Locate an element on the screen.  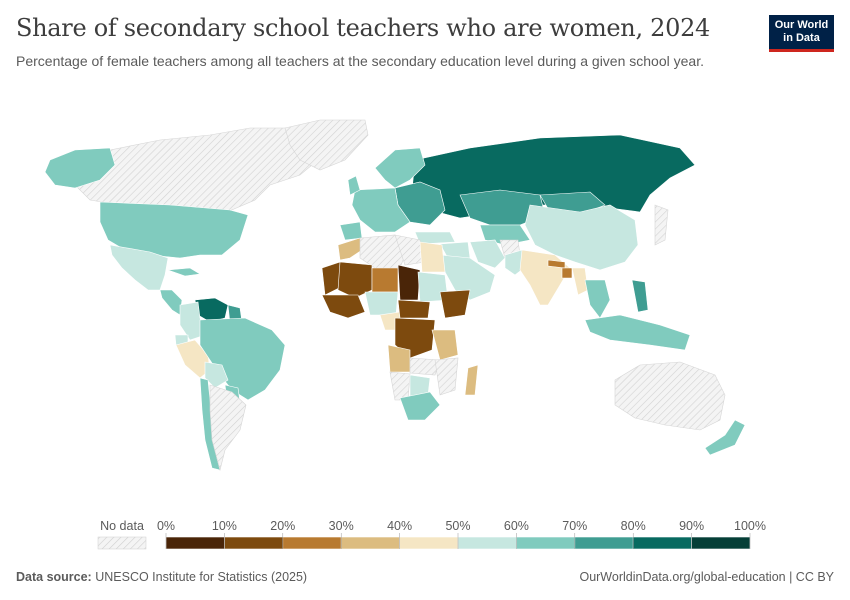
region-niger is located at coordinates (385, 280).